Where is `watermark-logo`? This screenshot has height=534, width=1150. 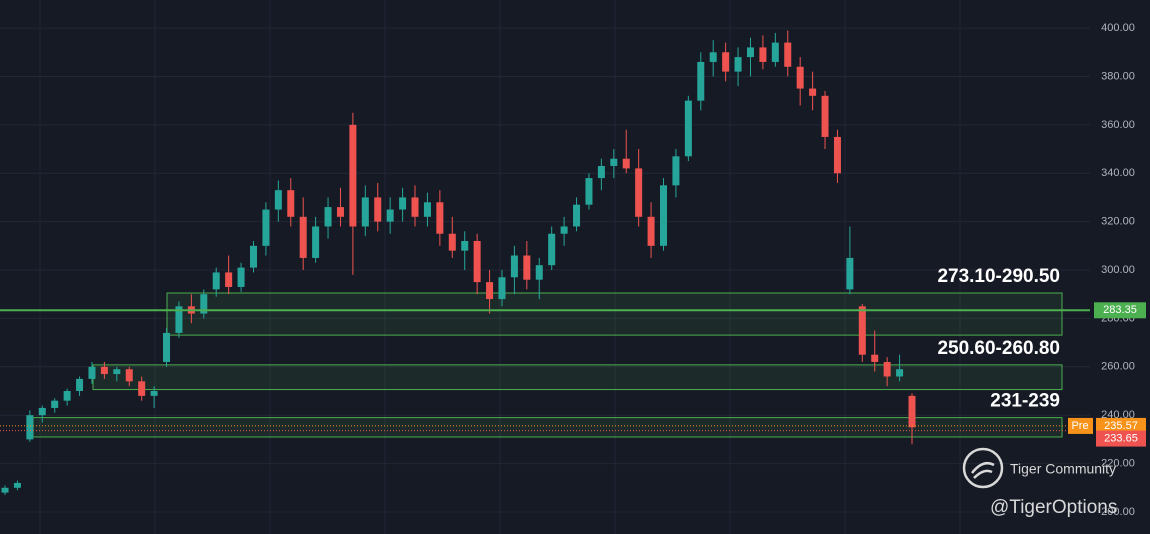 watermark-logo is located at coordinates (983, 468).